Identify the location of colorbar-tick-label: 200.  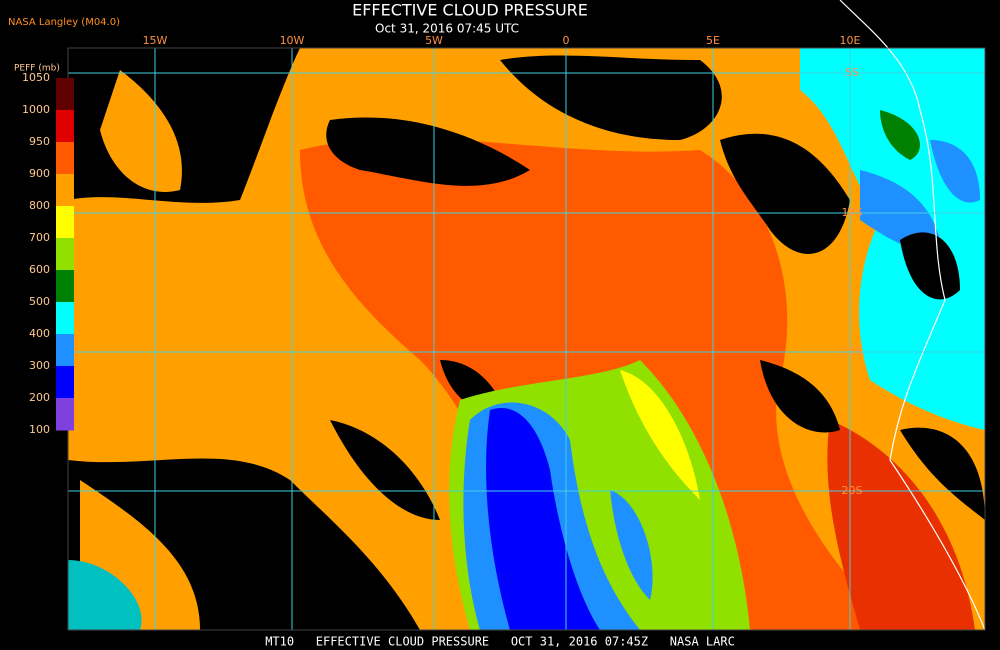
(39, 397).